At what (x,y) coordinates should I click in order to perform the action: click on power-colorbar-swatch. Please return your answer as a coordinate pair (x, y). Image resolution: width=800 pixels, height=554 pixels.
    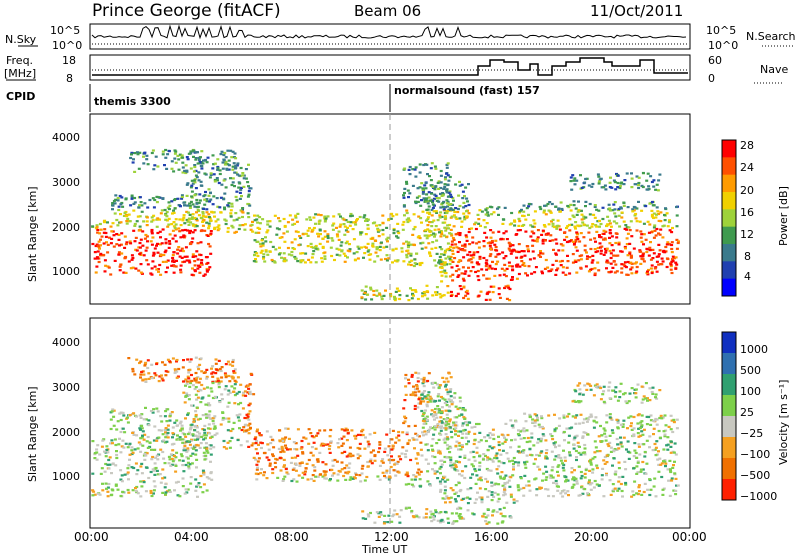
    Looking at the image, I should click on (729, 218).